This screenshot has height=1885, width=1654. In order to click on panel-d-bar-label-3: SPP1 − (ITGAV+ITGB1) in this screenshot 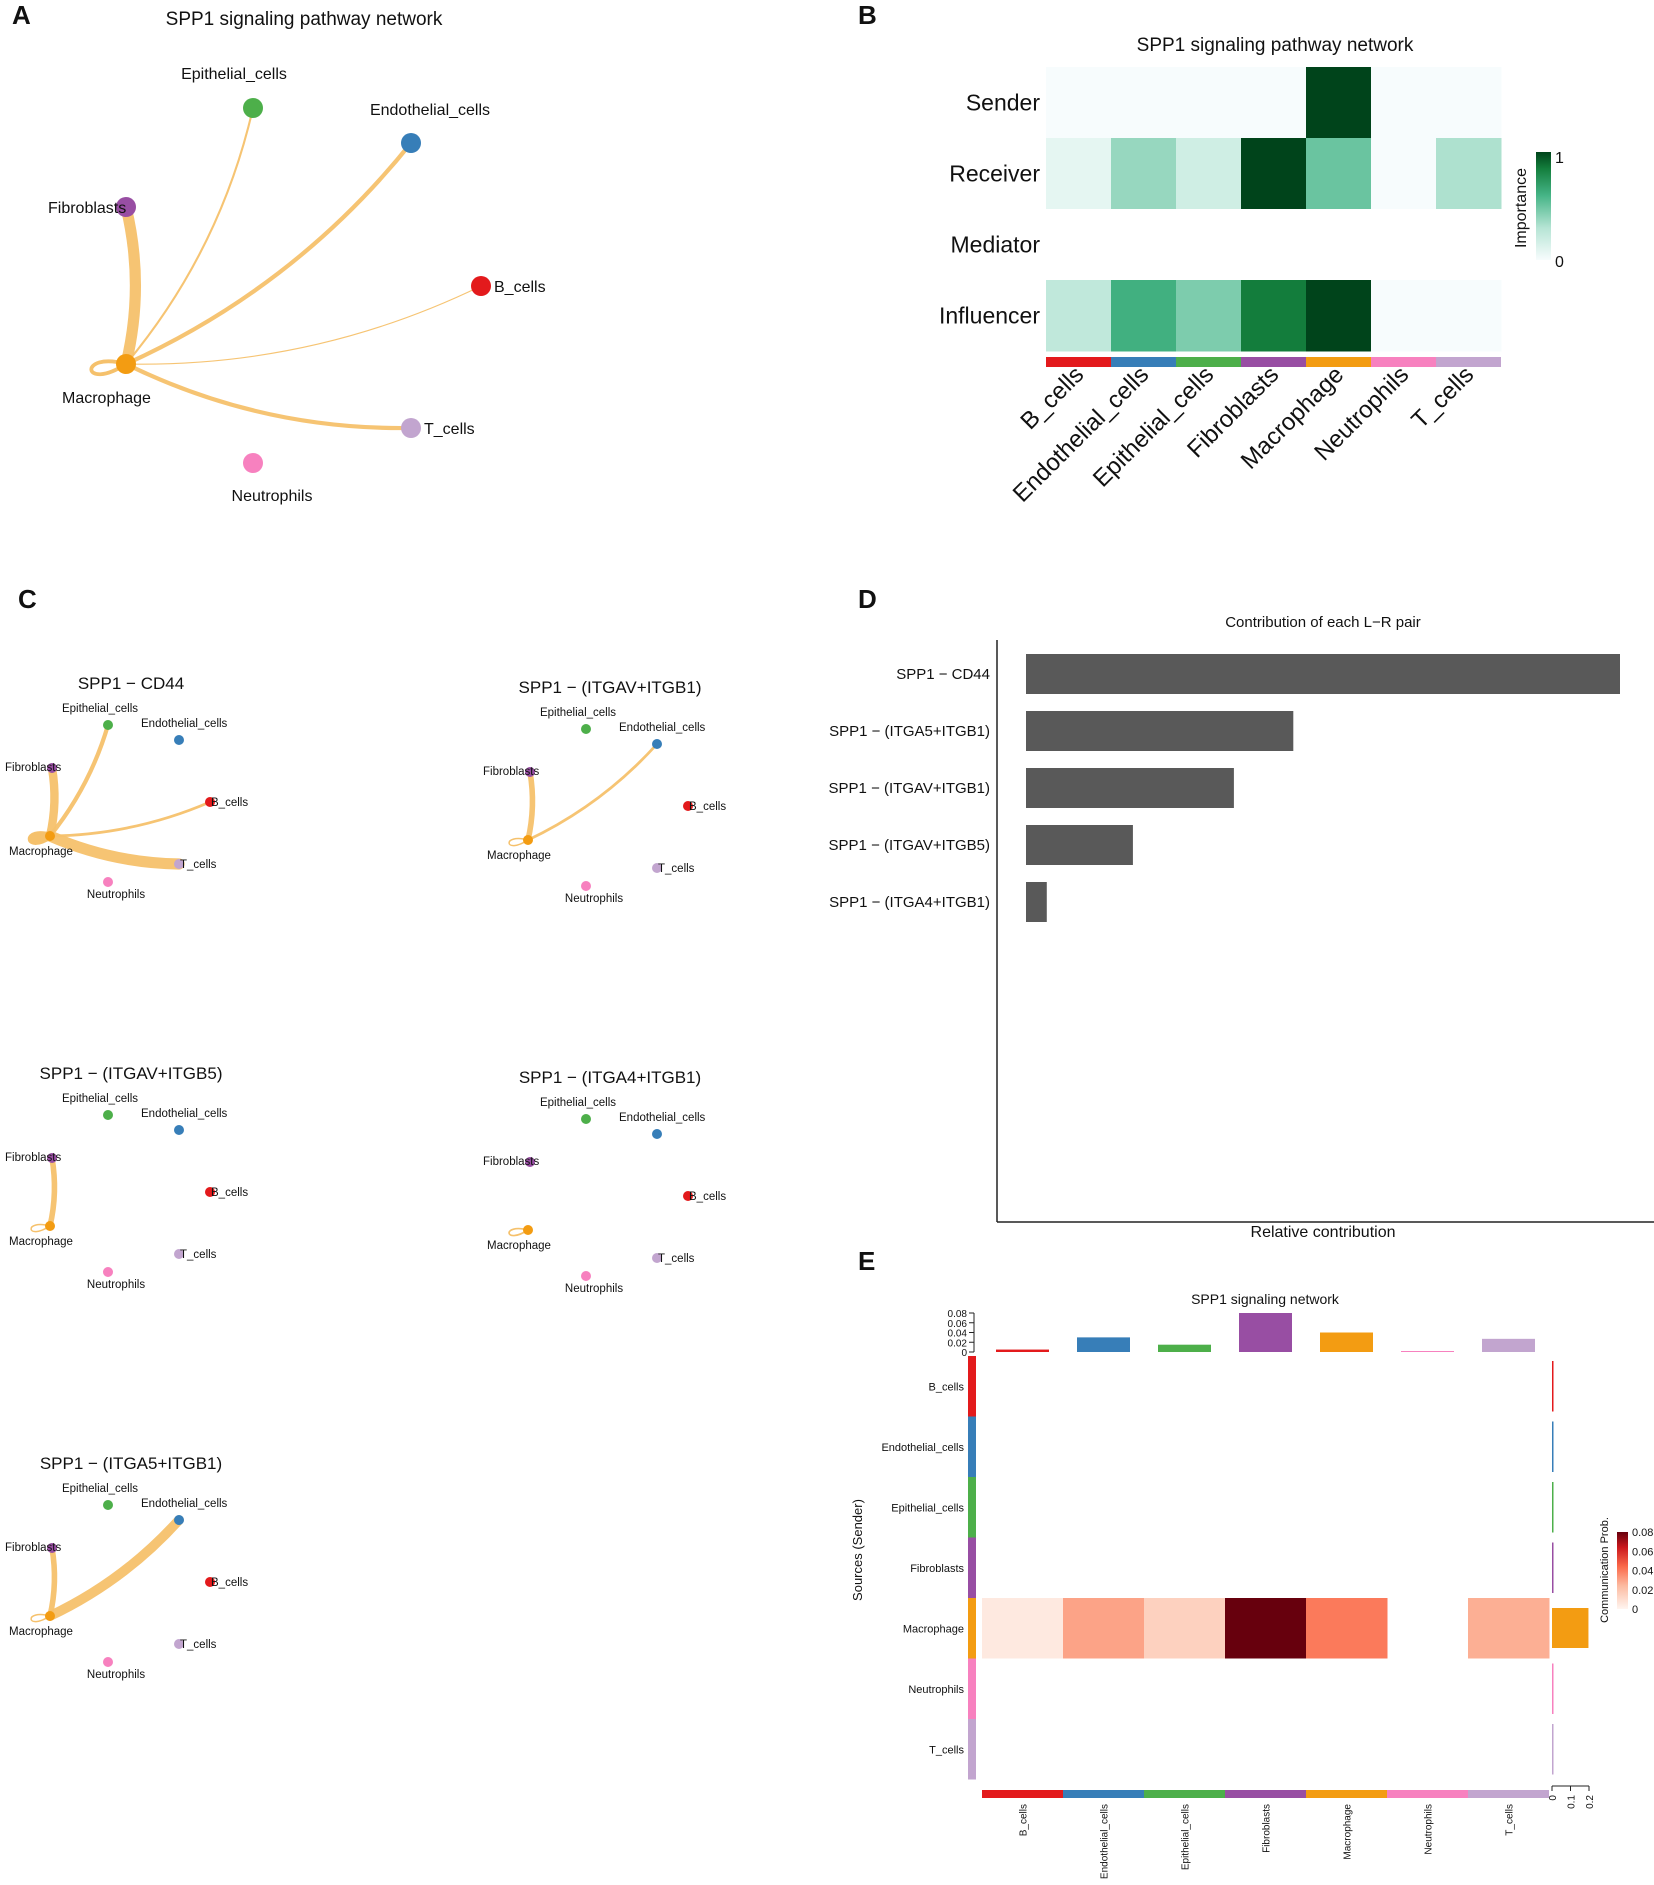, I will do `click(909, 788)`.